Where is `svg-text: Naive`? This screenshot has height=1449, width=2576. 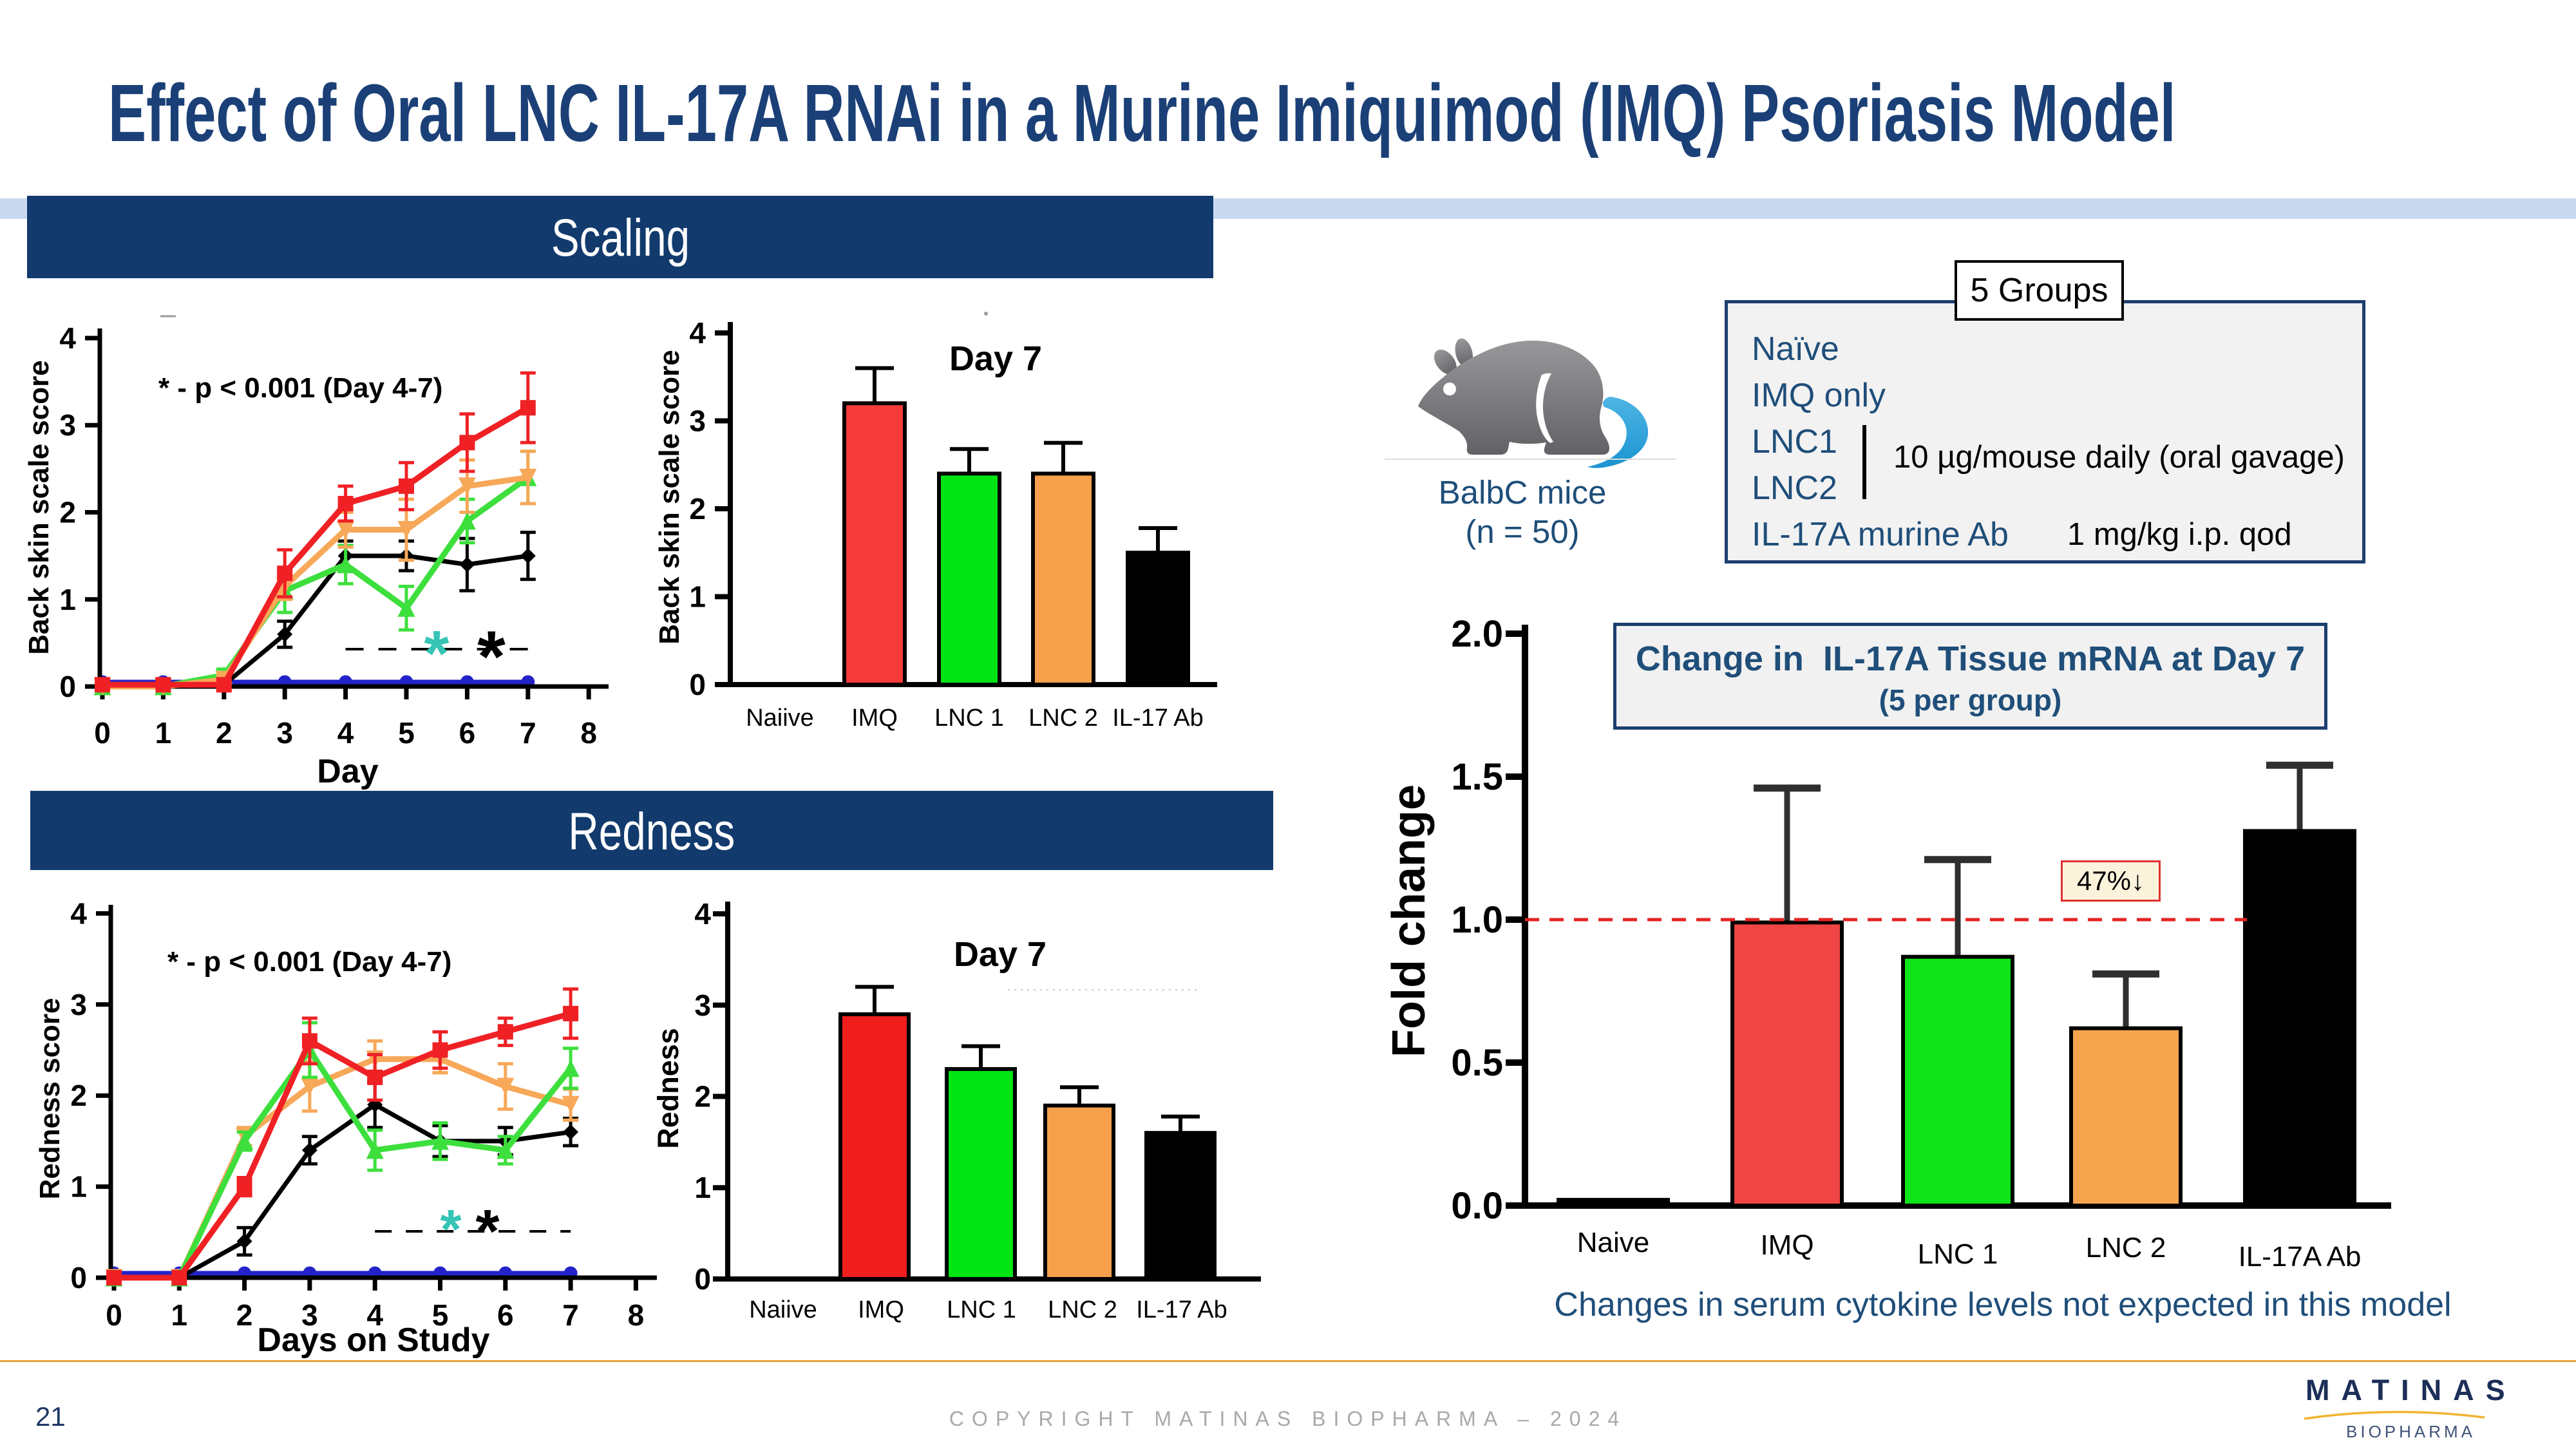 svg-text: Naive is located at coordinates (1613, 1242).